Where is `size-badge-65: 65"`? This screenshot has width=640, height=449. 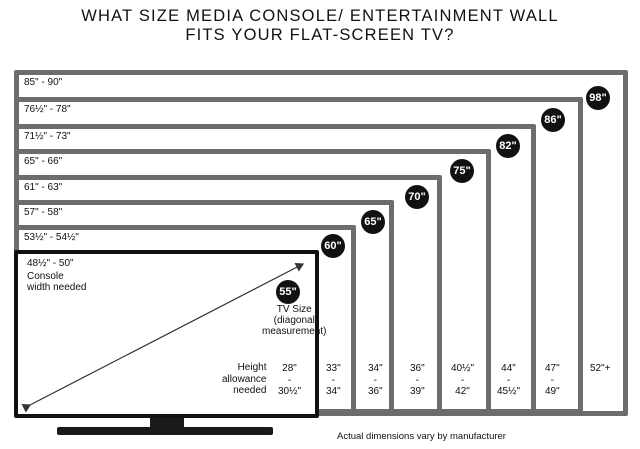
size-badge-65: 65" is located at coordinates (373, 222).